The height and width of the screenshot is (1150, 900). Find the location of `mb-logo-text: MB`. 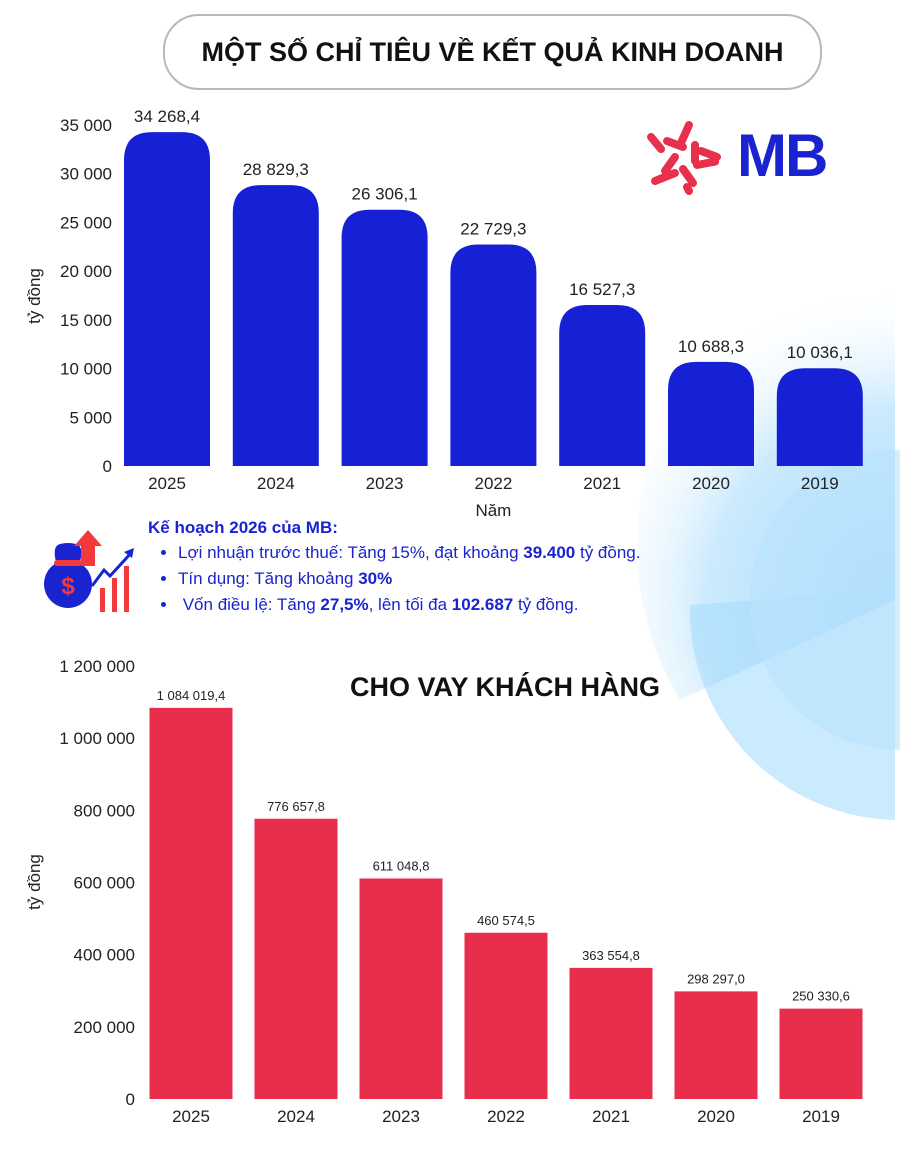

mb-logo-text: MB is located at coordinates (782, 155).